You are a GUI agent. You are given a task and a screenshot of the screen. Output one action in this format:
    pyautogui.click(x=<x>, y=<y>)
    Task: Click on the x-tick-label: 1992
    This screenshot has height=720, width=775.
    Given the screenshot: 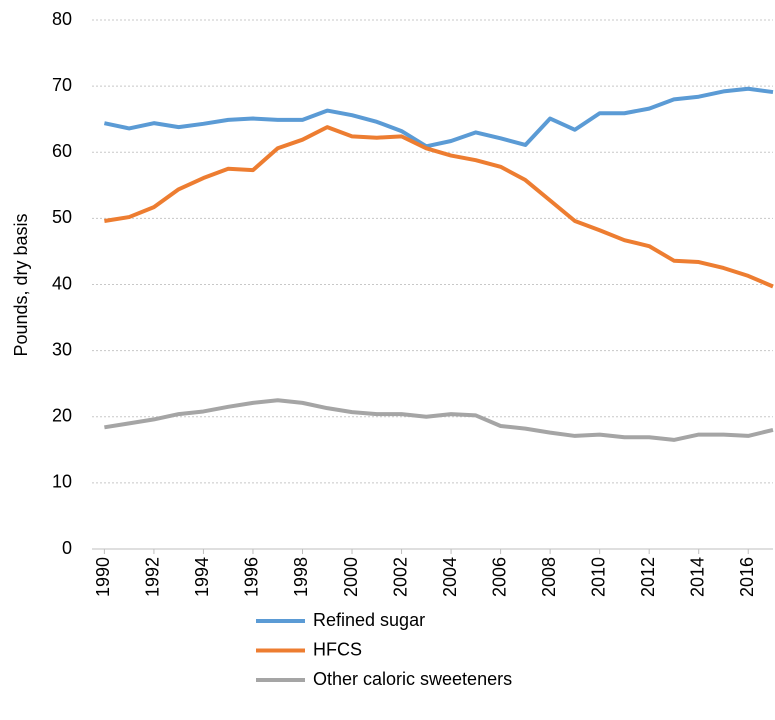 What is the action you would take?
    pyautogui.click(x=153, y=577)
    